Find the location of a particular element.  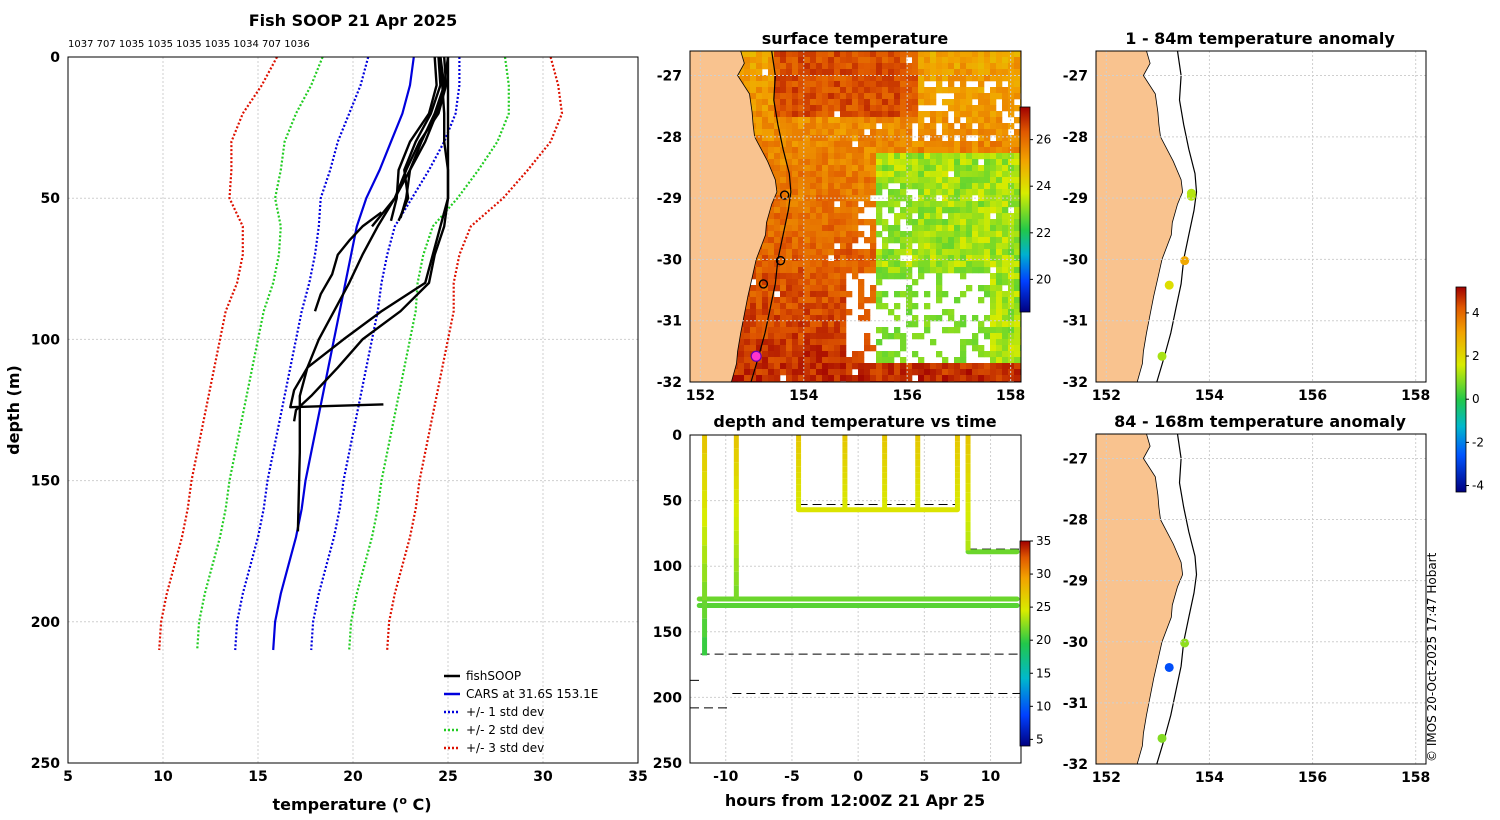

anom2-ytick: -29 is located at coordinates (1075, 582).